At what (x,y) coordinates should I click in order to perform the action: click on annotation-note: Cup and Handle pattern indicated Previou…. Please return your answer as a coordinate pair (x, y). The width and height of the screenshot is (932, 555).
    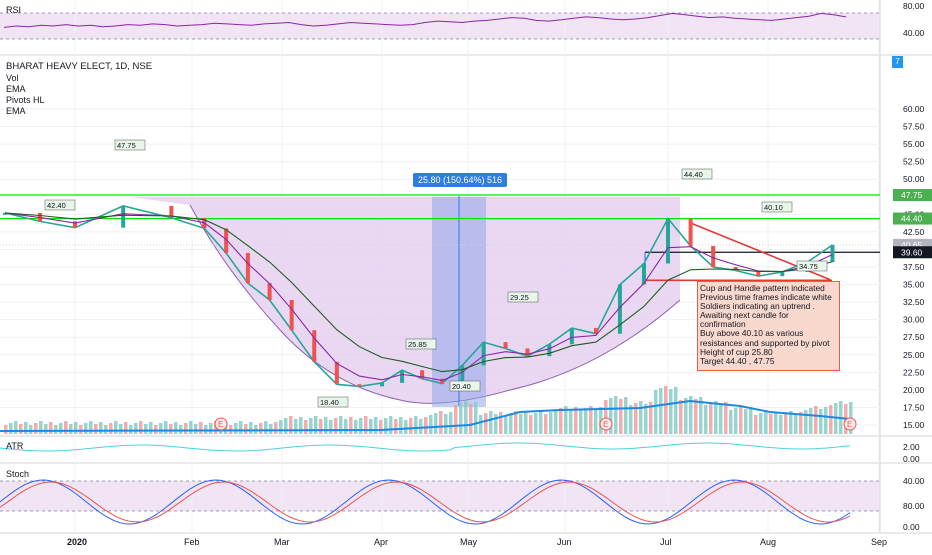
    Looking at the image, I should click on (768, 326).